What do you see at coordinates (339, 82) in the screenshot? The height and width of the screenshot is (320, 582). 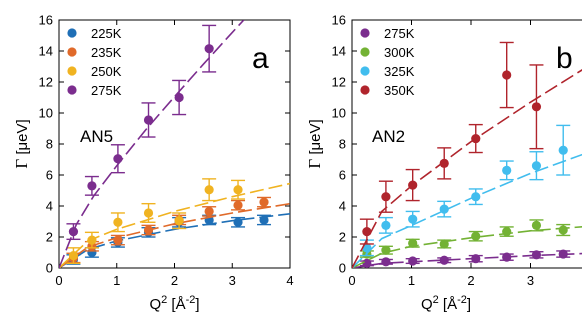 I see `y-tick-label: 12` at bounding box center [339, 82].